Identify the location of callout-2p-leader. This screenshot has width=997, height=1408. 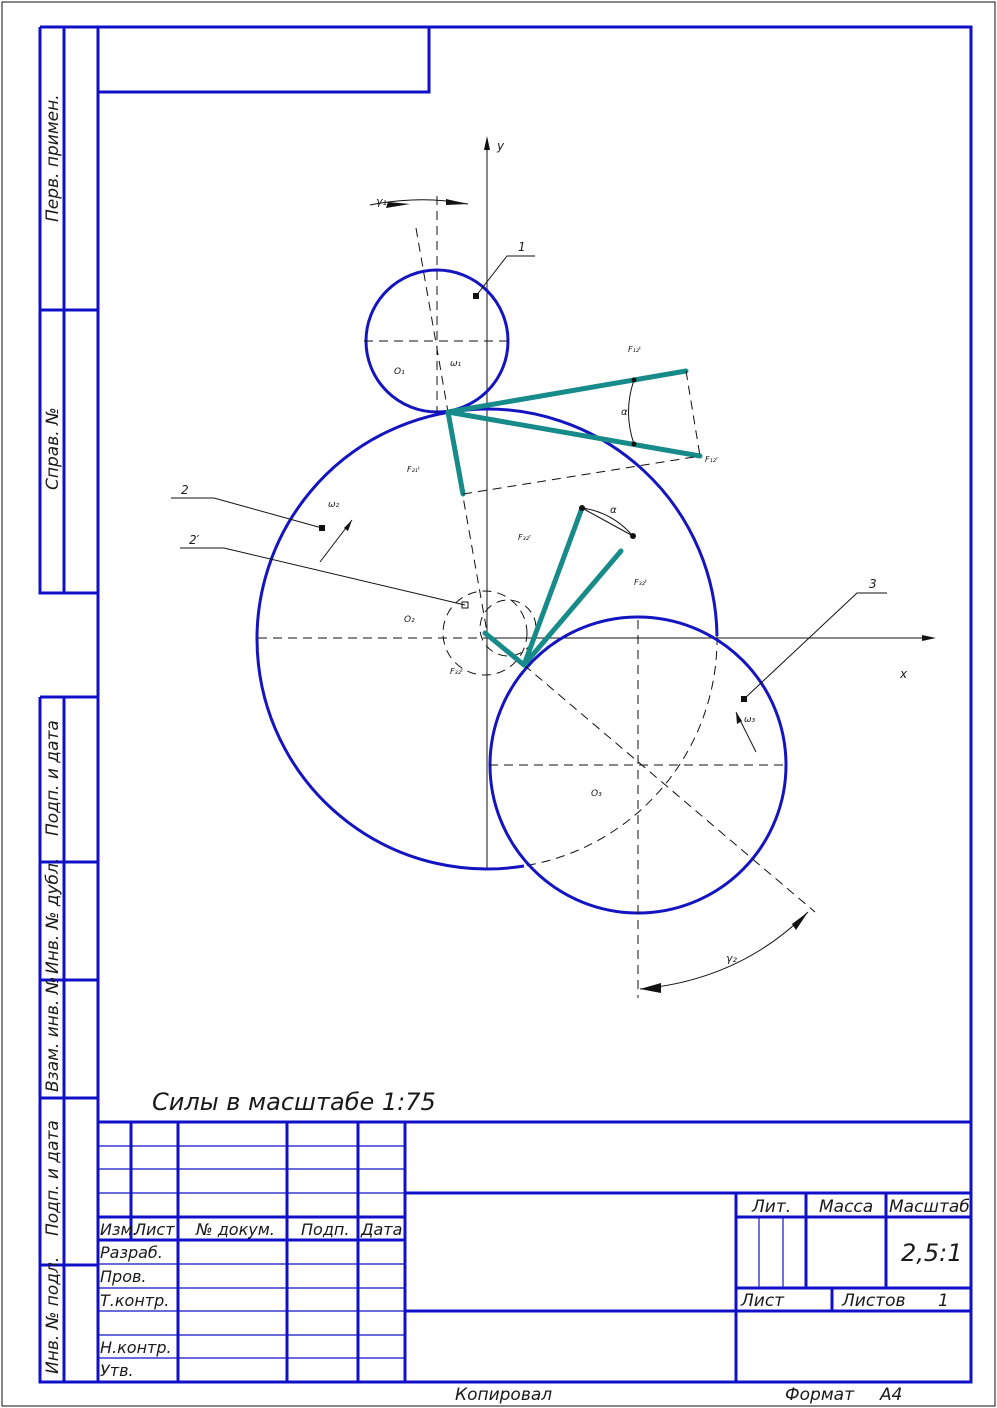
(323, 576).